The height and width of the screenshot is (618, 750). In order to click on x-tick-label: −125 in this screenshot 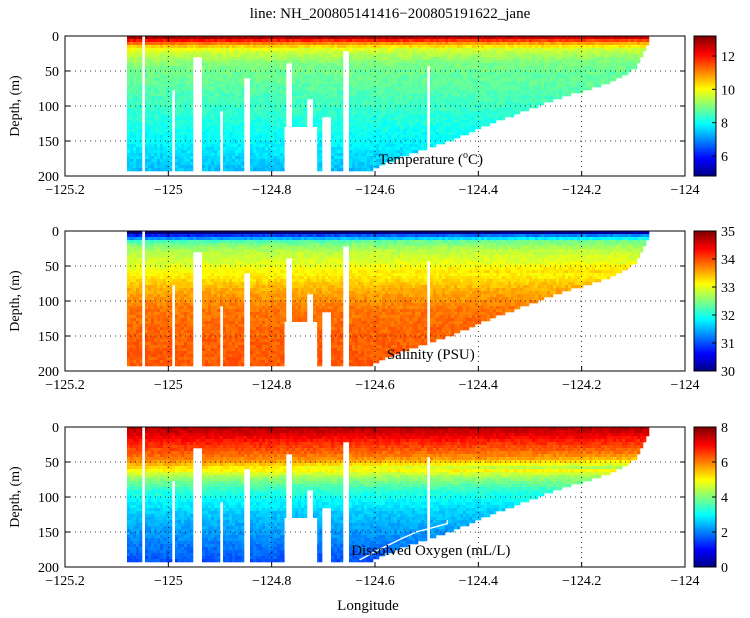, I will do `click(168, 385)`.